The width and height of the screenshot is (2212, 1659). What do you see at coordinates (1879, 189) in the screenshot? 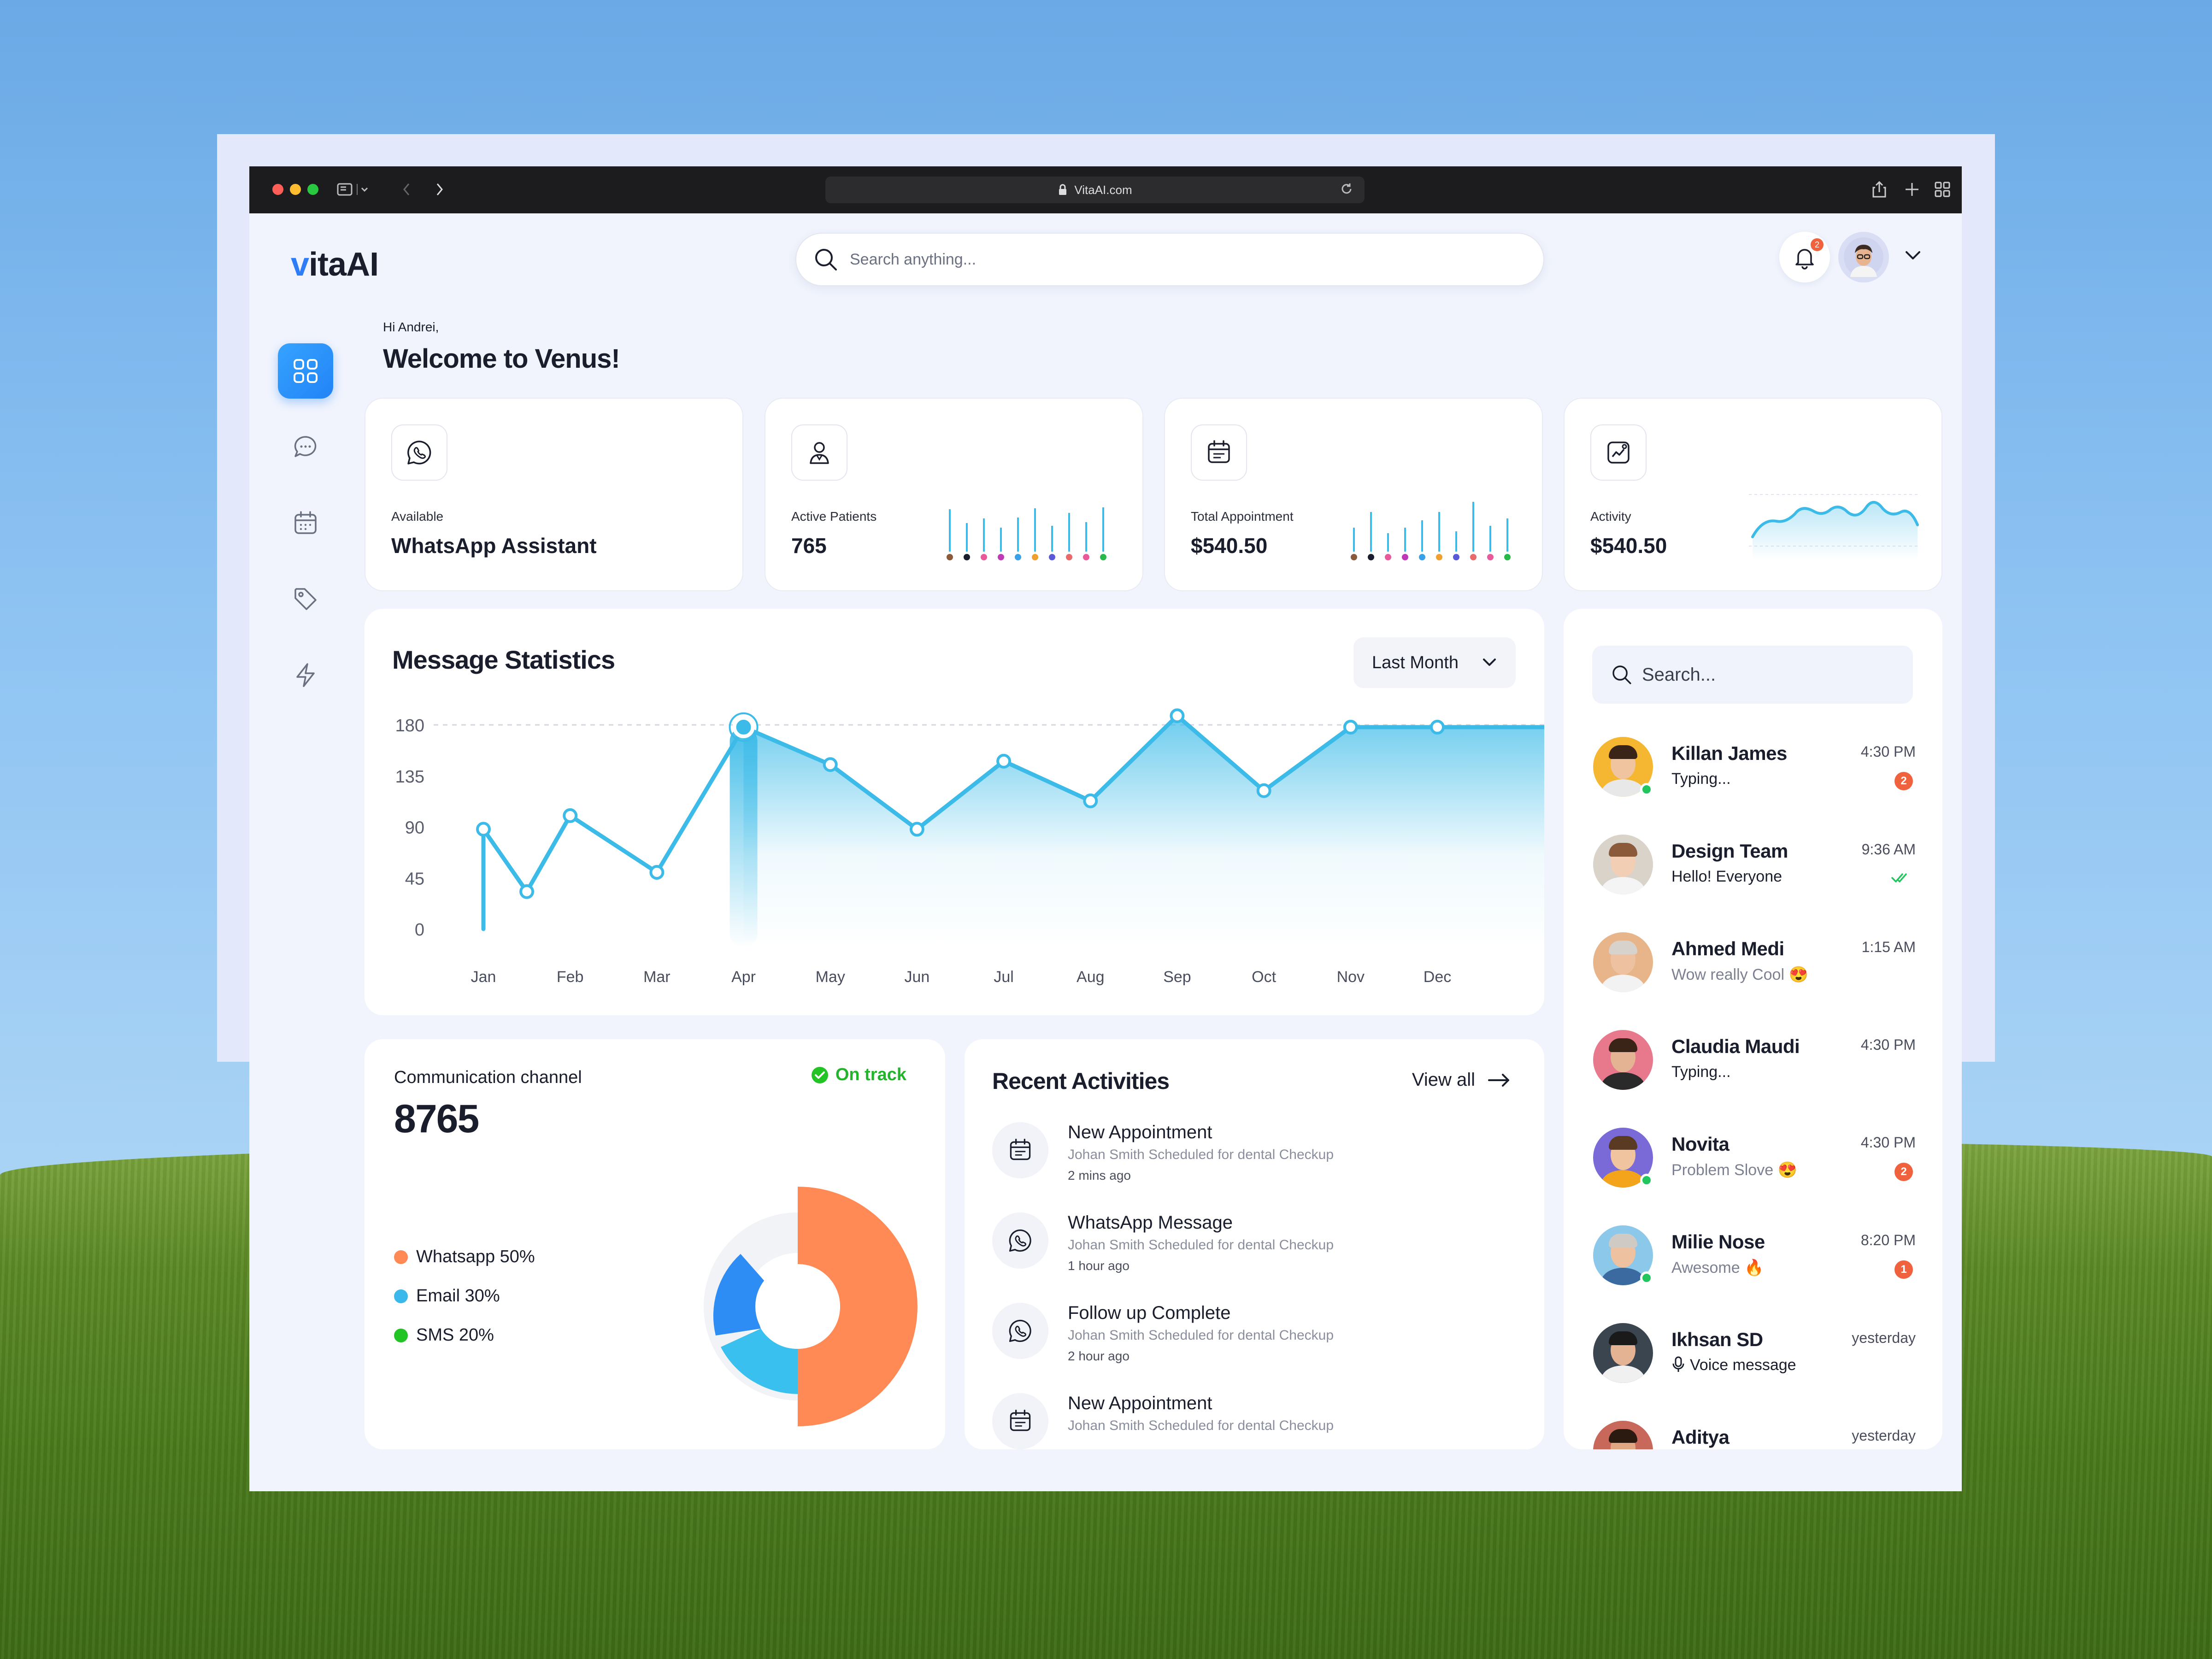
I see `share-icon` at bounding box center [1879, 189].